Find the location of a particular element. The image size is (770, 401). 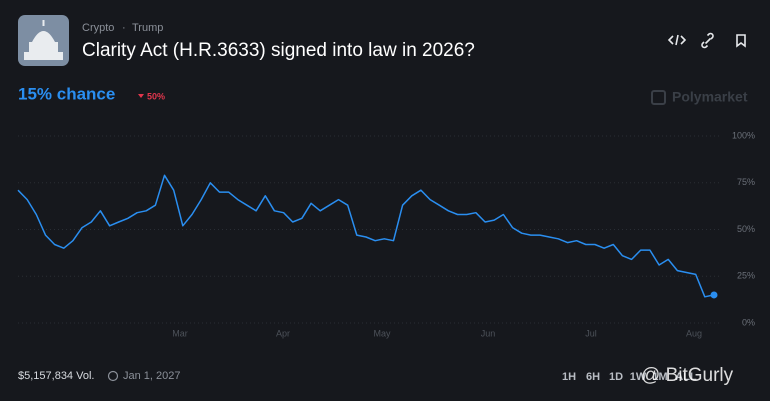

down-arrow is located at coordinates (141, 96).